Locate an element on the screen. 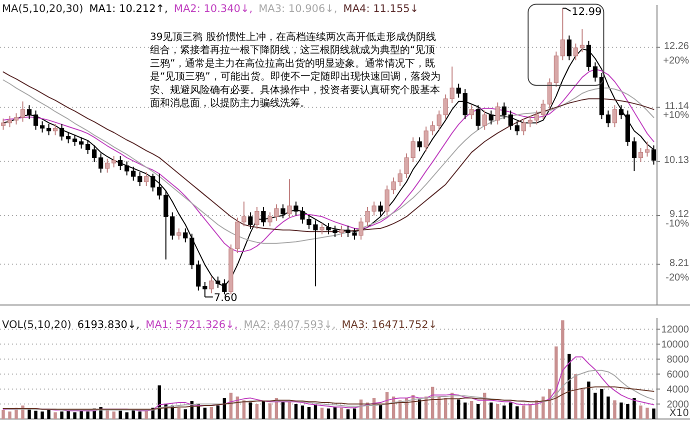  legend-title: MA(5,10,20,30) is located at coordinates (43, 9).